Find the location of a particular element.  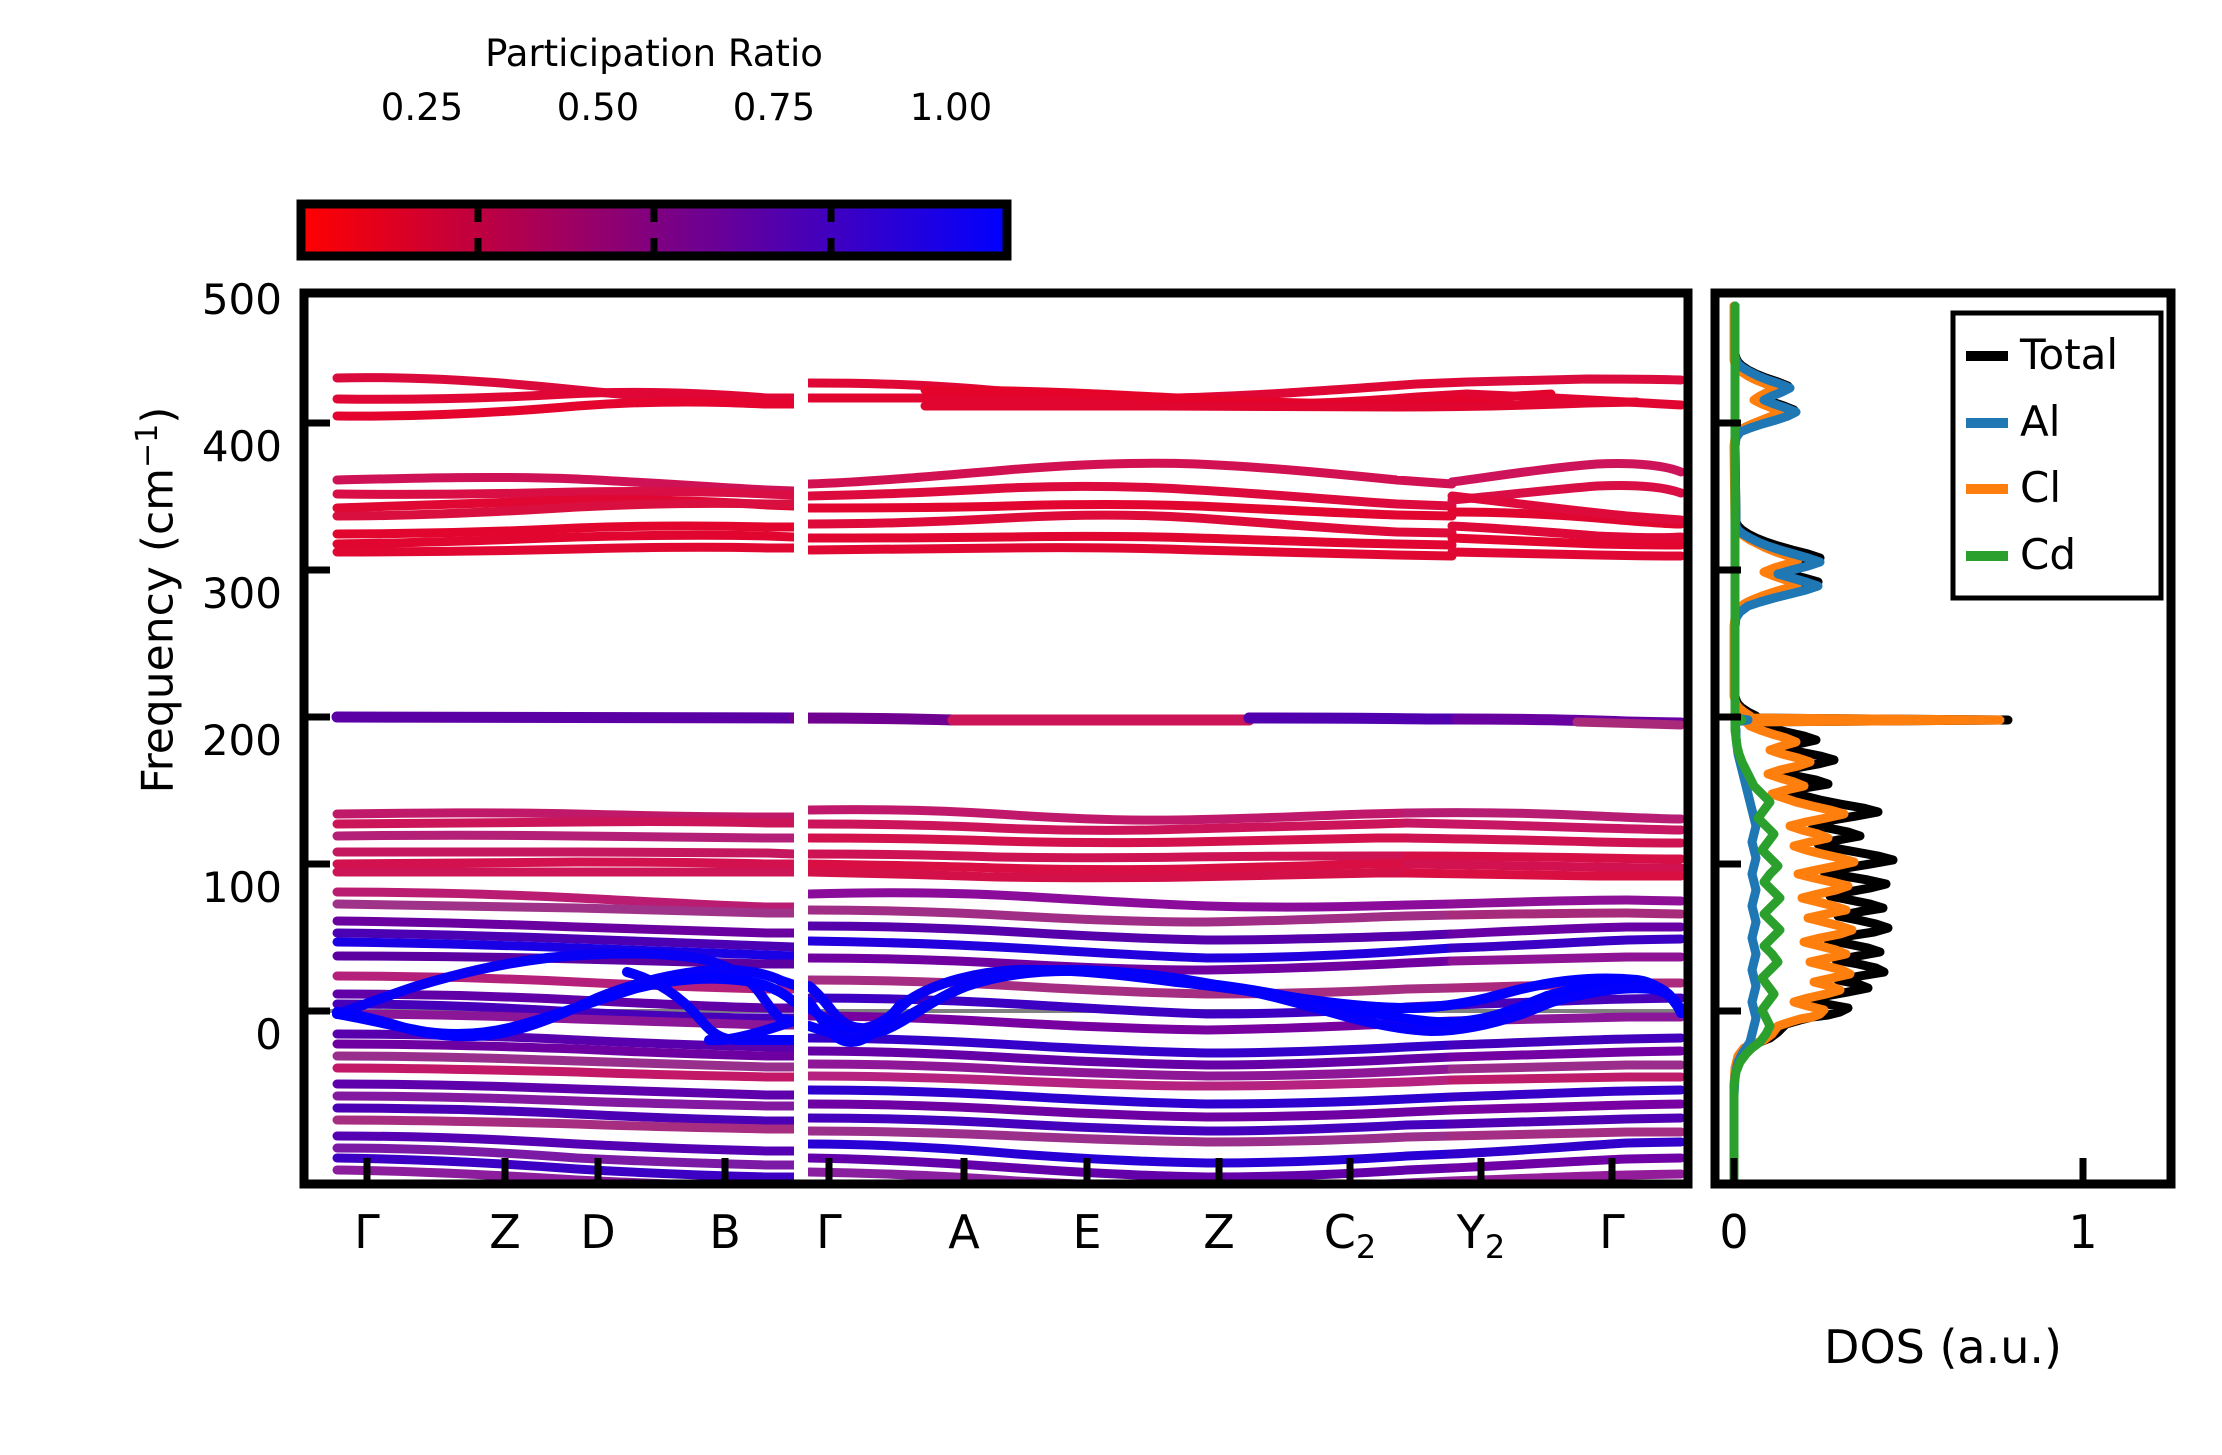

dos-panel-xtick-labels: 0 1 is located at coordinates (1943, 1240).